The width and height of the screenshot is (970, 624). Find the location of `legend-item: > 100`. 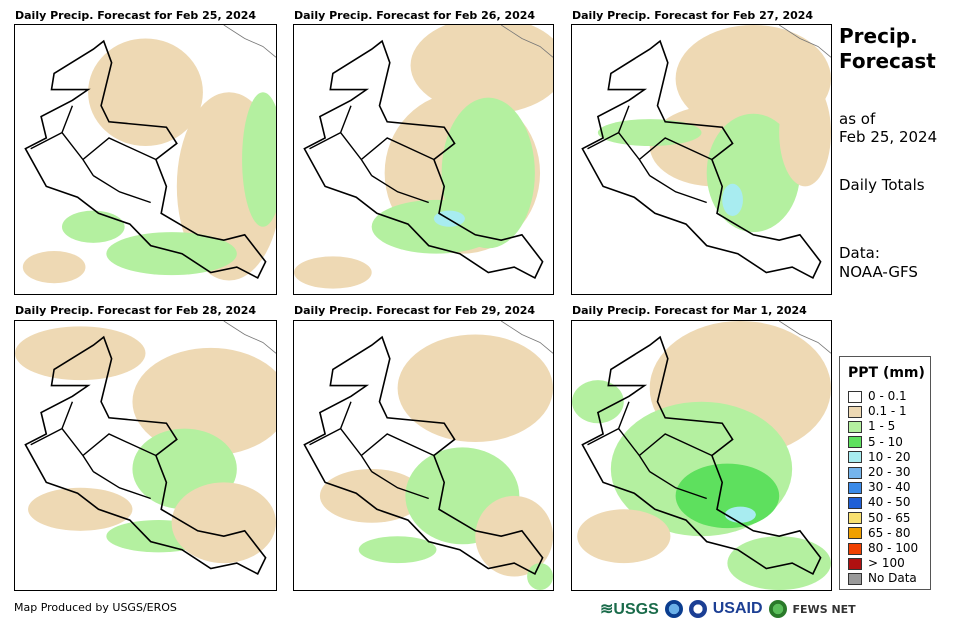

legend-item: > 100 is located at coordinates (876, 563).